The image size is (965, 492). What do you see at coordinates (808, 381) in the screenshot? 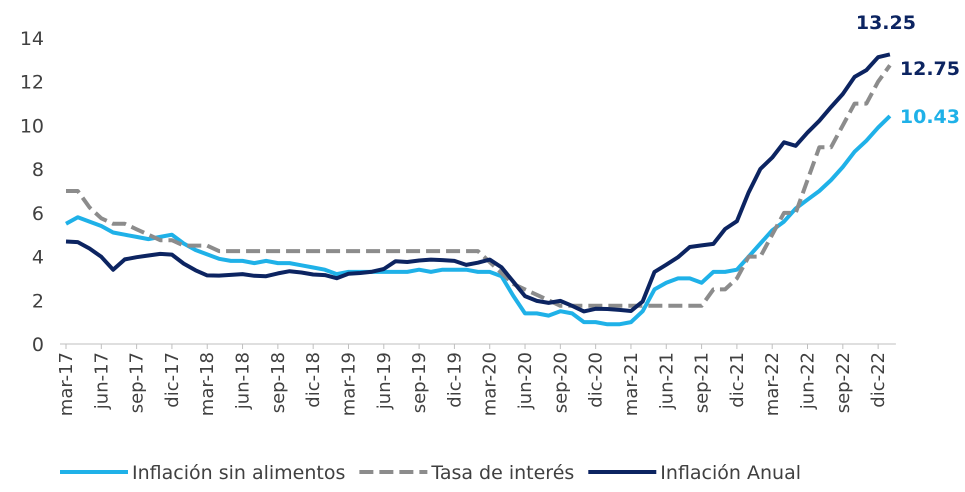
I see `x-tick-label: jun-22` at bounding box center [808, 381].